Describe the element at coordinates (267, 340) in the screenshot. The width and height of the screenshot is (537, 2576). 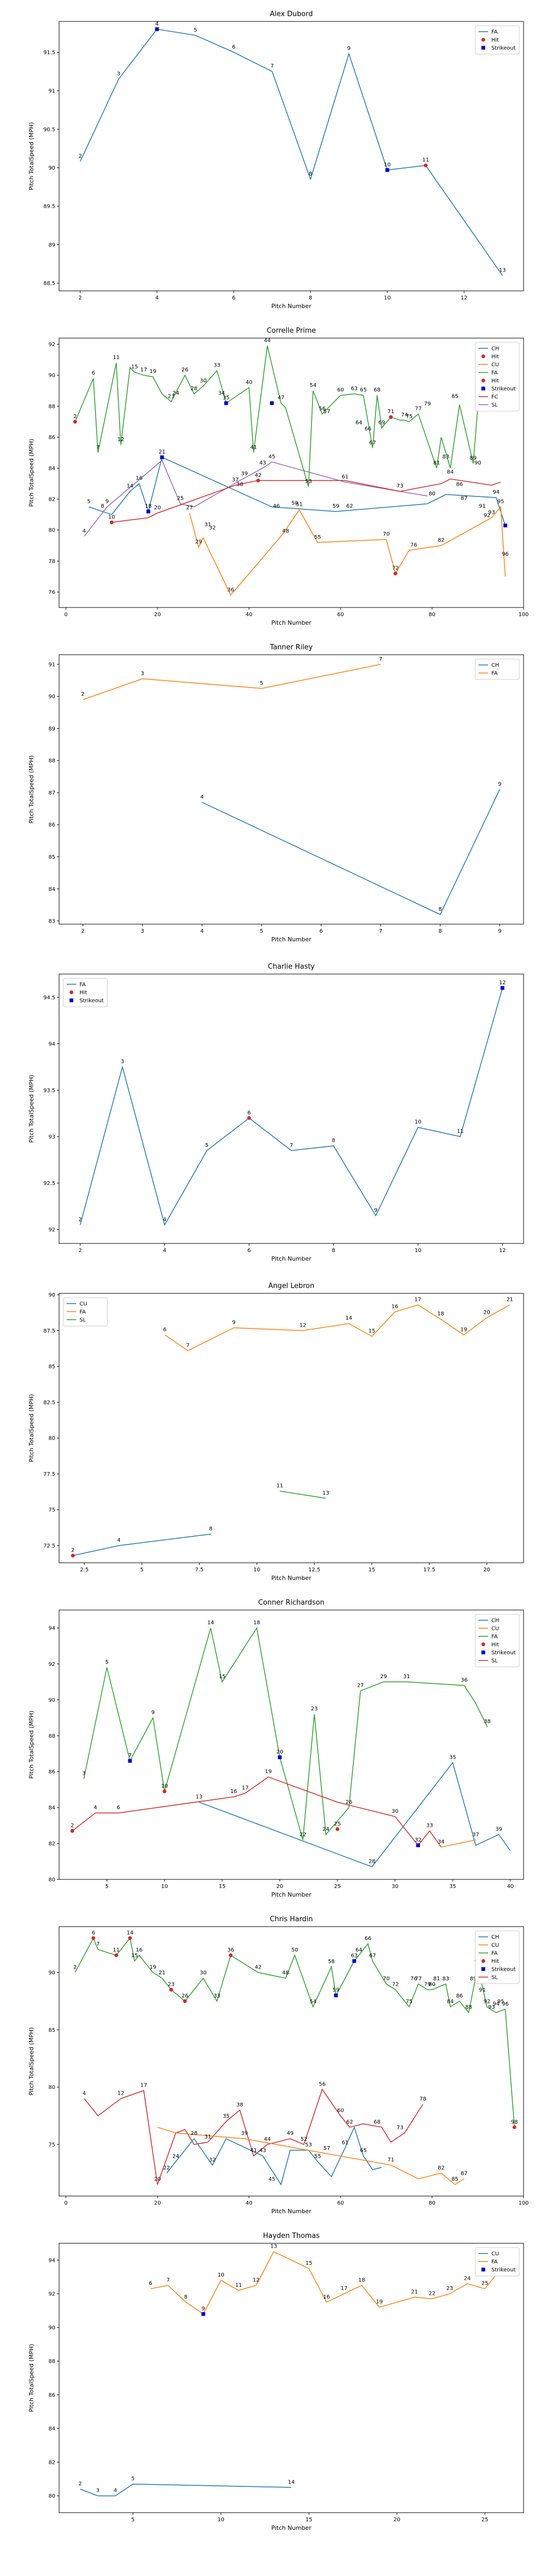
I see `pitch-number-label: 44` at that location.